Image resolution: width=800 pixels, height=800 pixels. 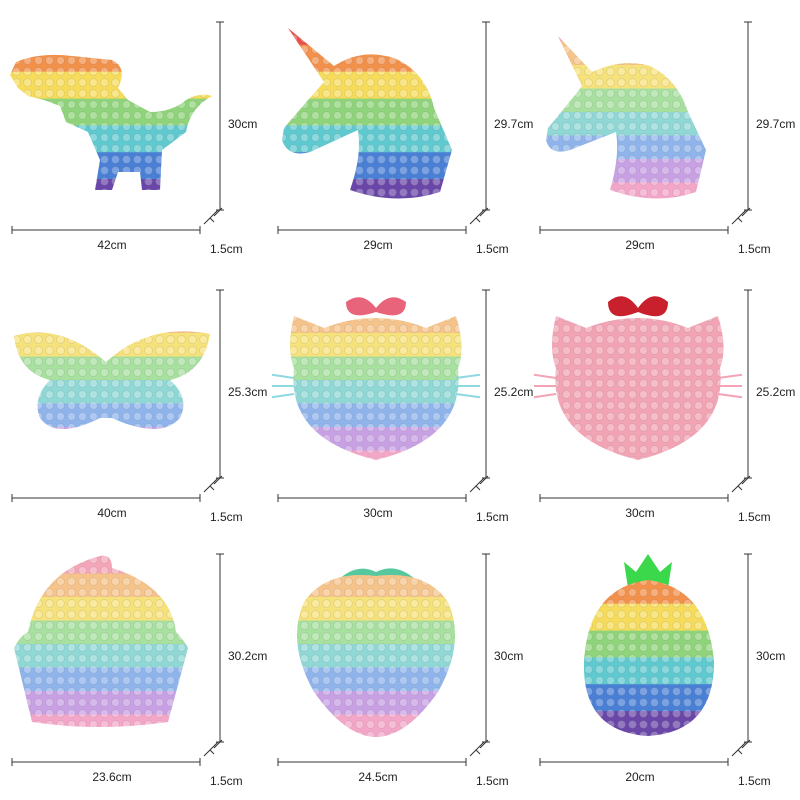 What do you see at coordinates (111, 513) in the screenshot?
I see `width-label: 40cm` at bounding box center [111, 513].